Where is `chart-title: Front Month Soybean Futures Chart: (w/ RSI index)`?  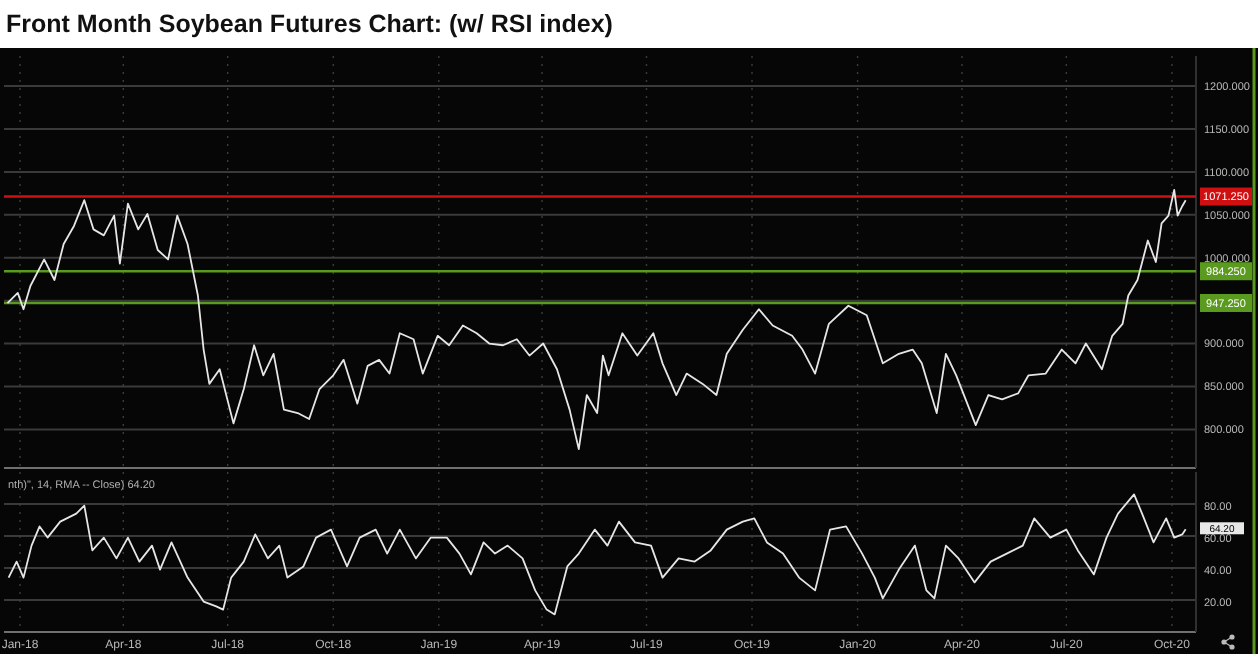 chart-title: Front Month Soybean Futures Chart: (w/ RSI index) is located at coordinates (309, 24).